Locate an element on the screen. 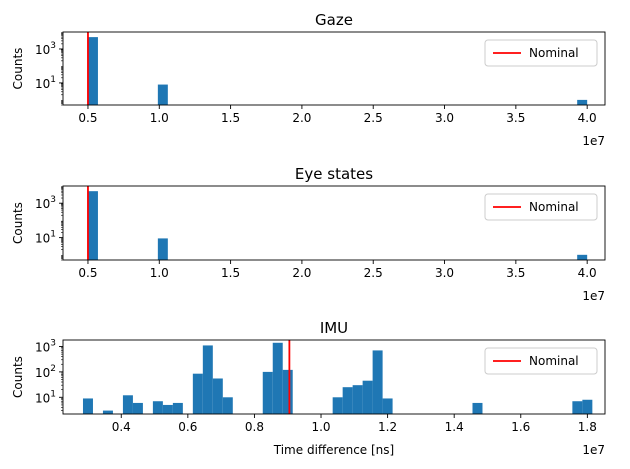  x-tick-label: 0.4 is located at coordinates (121, 427).